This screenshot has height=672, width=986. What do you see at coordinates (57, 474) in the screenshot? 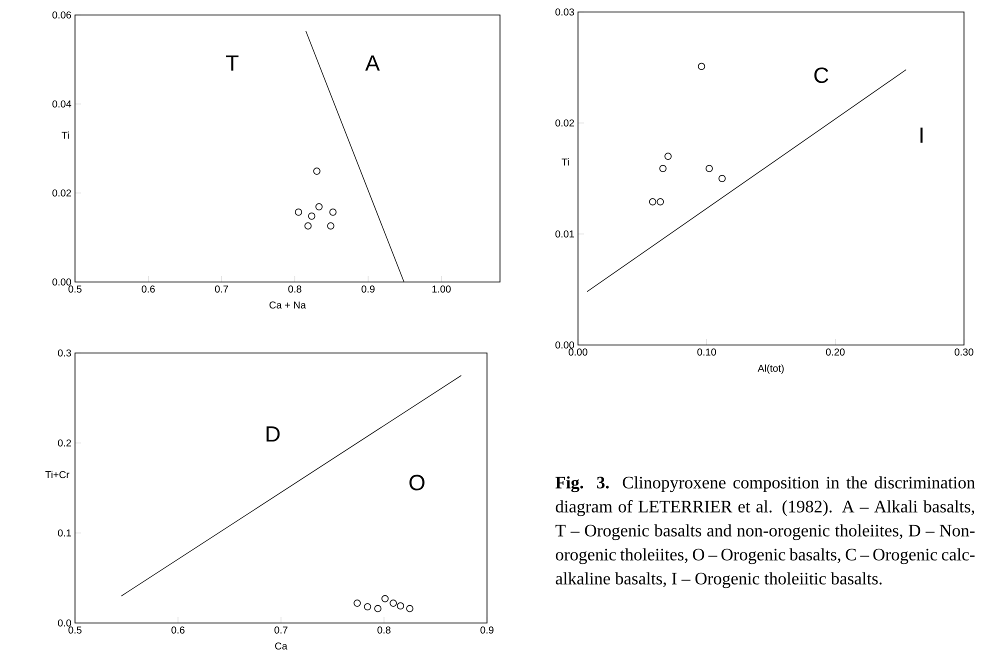
I see `y-axis-title: Ti+Cr` at bounding box center [57, 474].